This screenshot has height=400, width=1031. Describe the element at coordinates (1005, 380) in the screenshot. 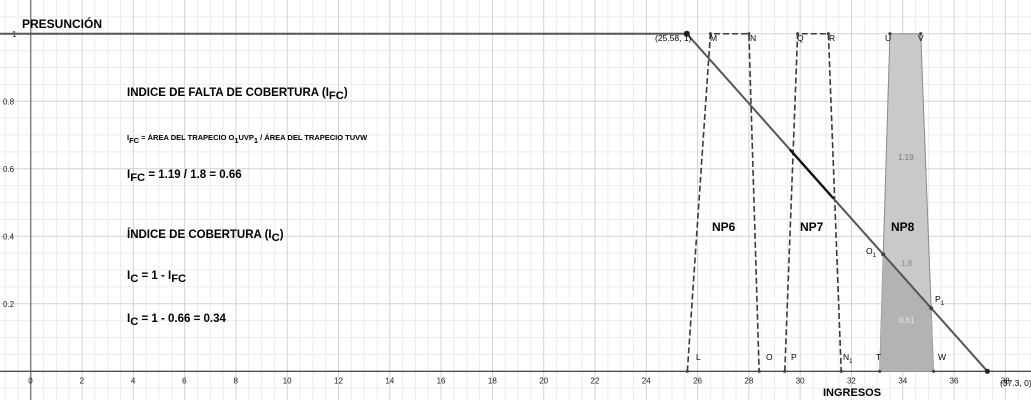

I see `x-tick-label: 38` at that location.